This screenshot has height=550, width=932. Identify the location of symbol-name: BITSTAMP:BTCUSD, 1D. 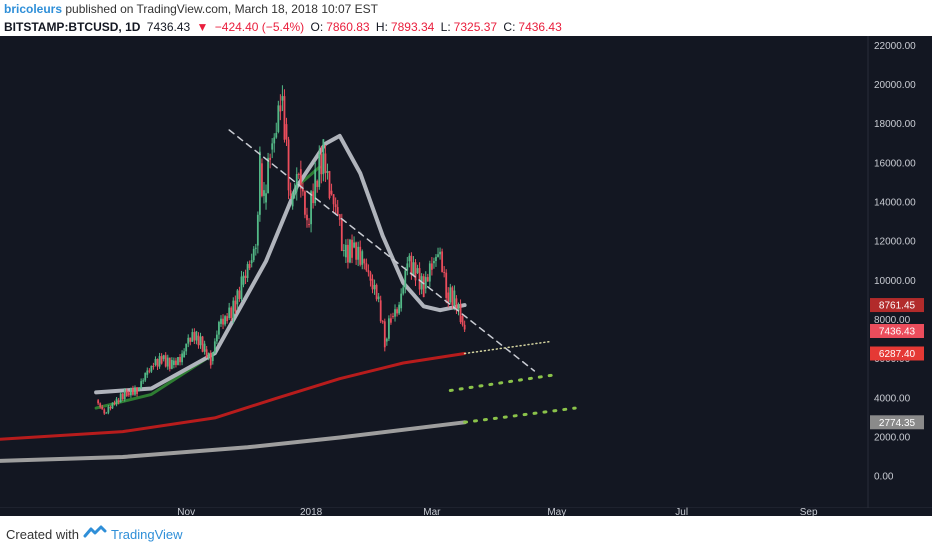
(72, 27).